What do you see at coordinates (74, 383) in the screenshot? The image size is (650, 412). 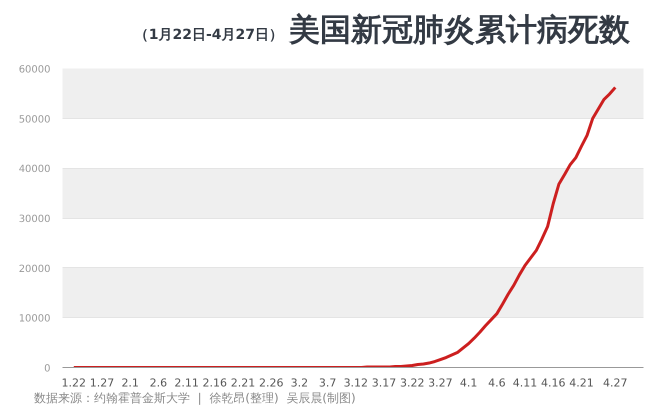 I see `x-tick-label: 1.22` at bounding box center [74, 383].